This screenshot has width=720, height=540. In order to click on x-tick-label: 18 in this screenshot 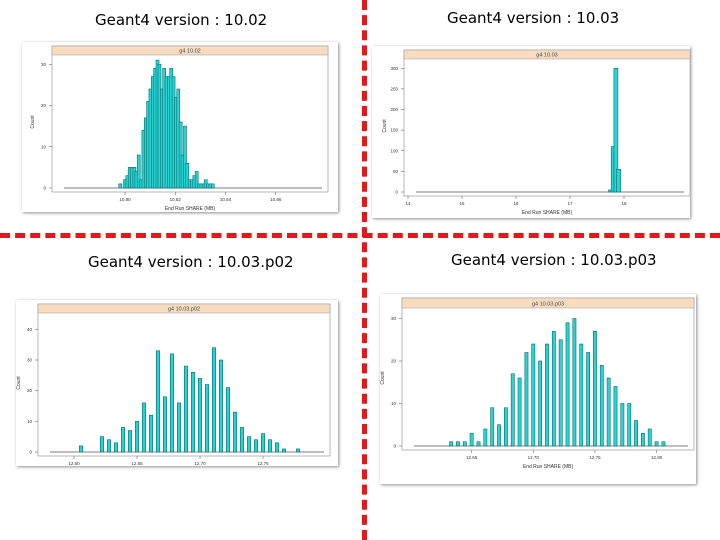, I will do `click(624, 203)`.